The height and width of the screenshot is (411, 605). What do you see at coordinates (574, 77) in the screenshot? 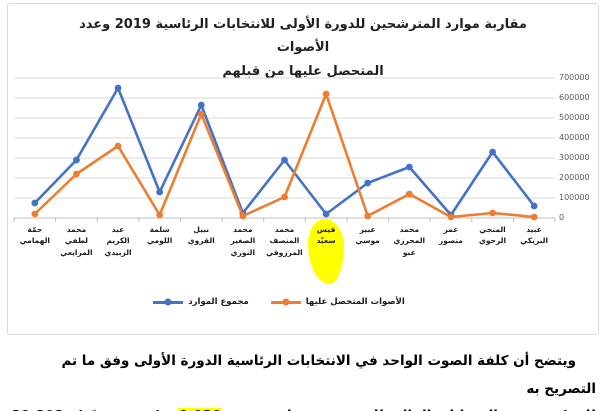
I see `y-axis-label: 700000` at bounding box center [574, 77].